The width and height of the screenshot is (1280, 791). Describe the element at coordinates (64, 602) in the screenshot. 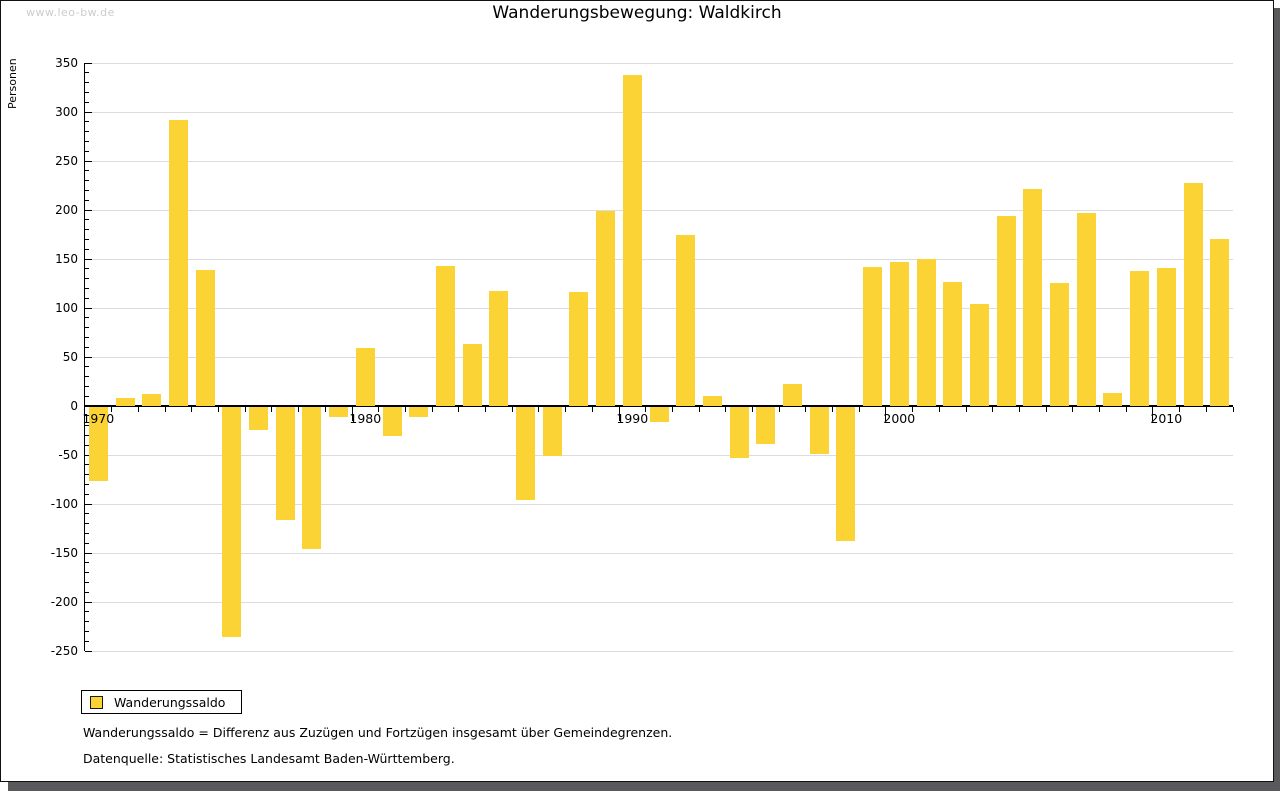

I see `y-tick-label: -200` at that location.